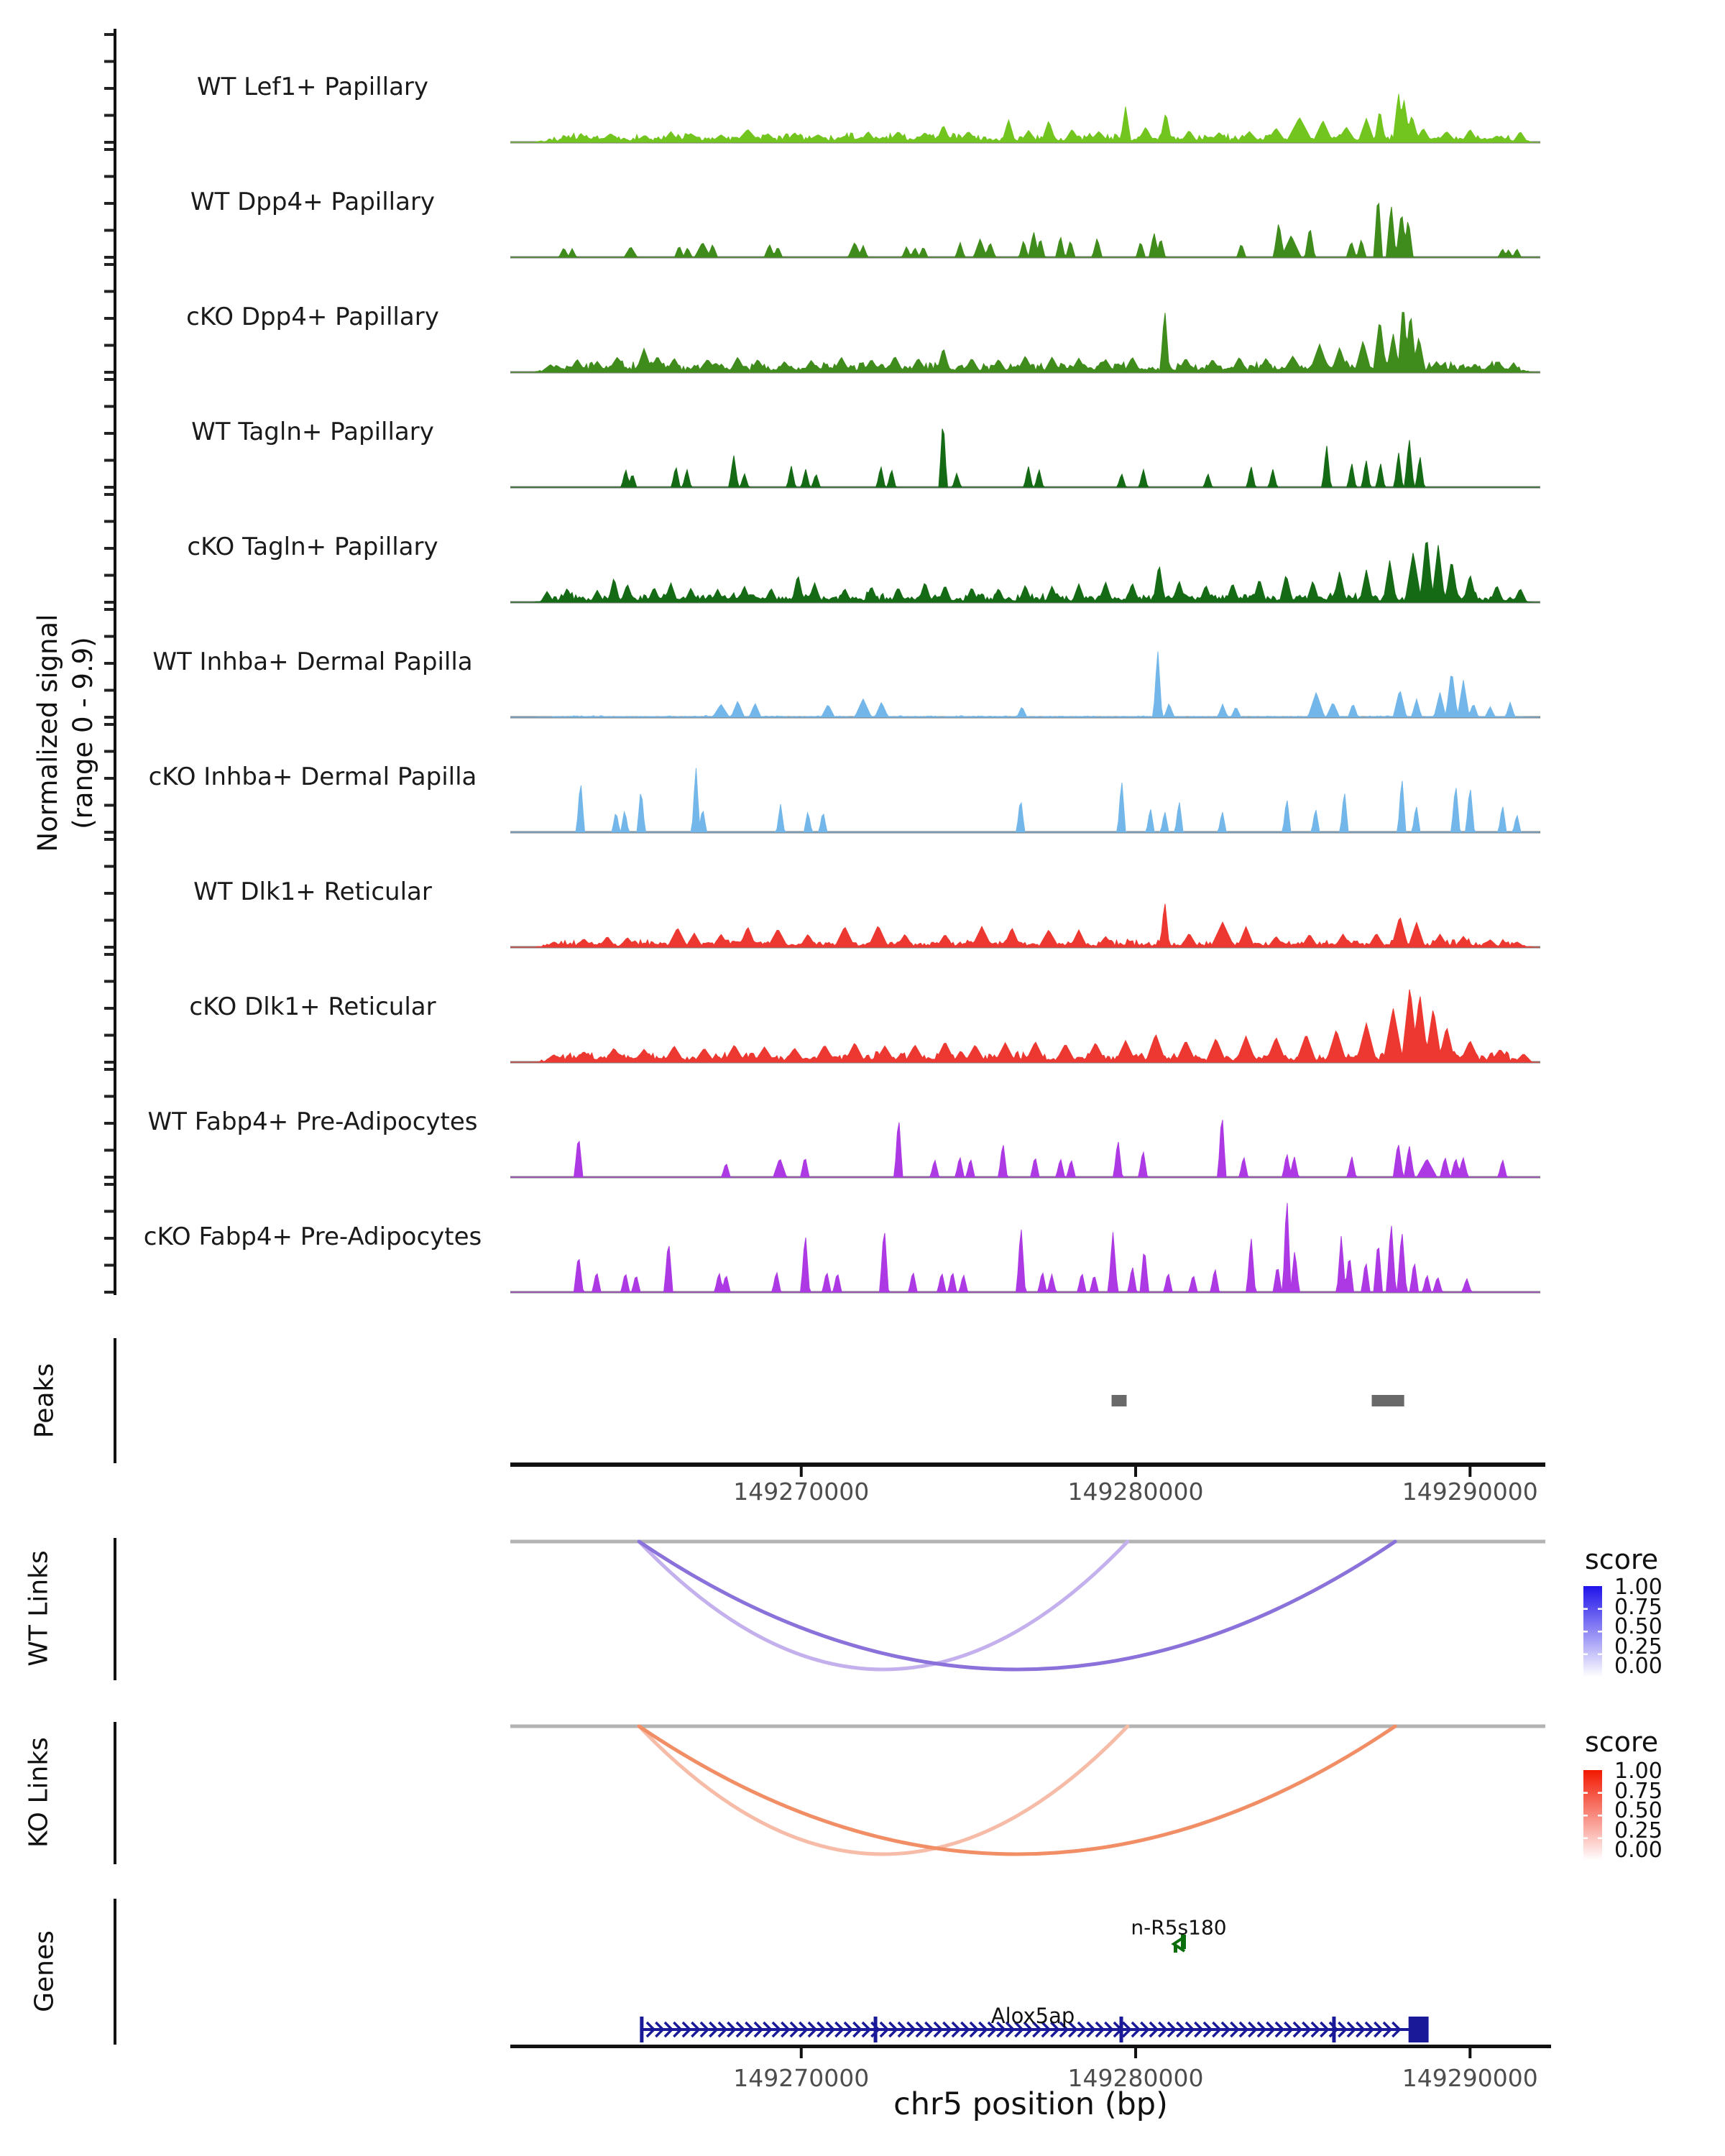  Describe the element at coordinates (1032, 2016) in the screenshot. I see `gene-label-Alox5ap: Alox5ap` at that location.